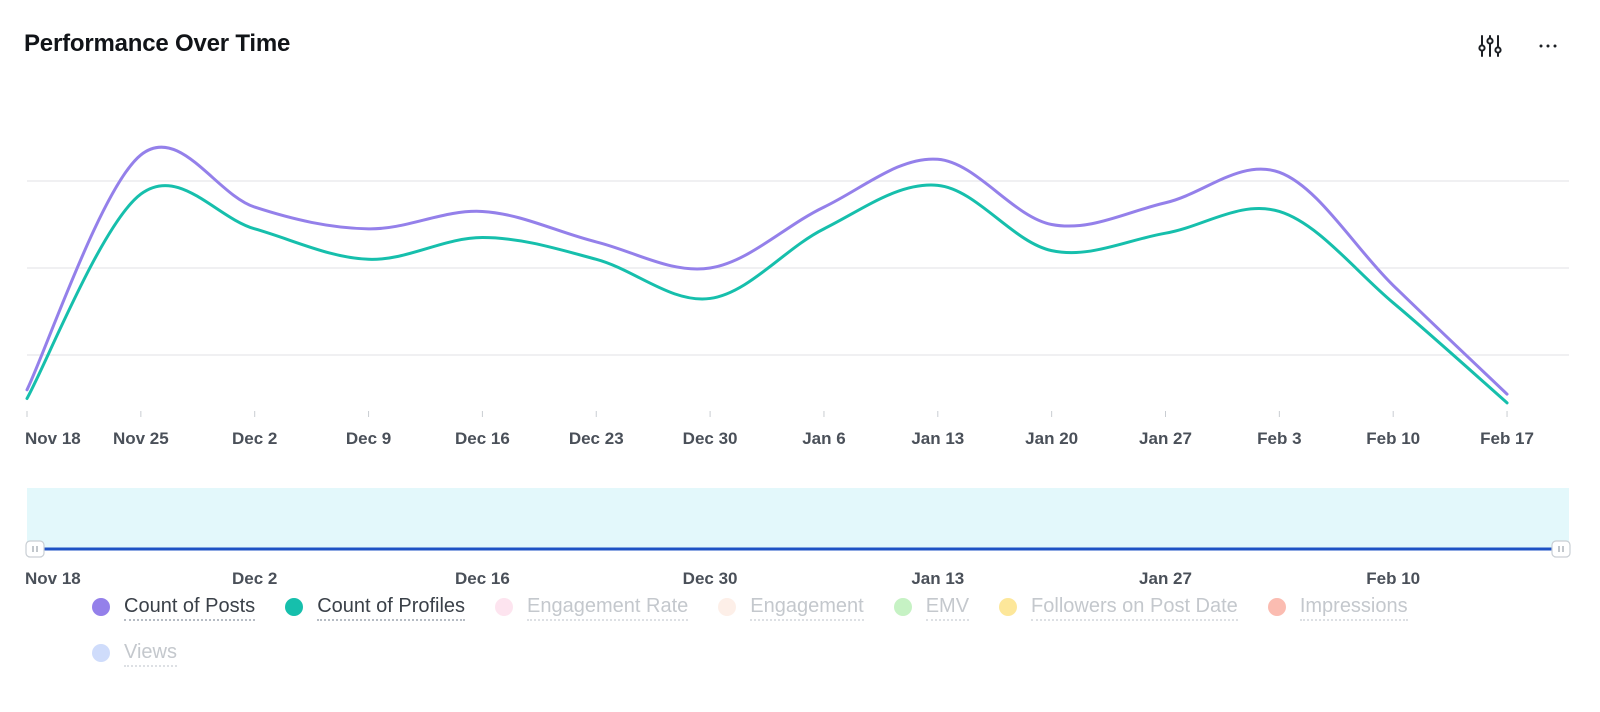  What do you see at coordinates (254, 438) in the screenshot?
I see `x-tick-label: Dec 2` at bounding box center [254, 438].